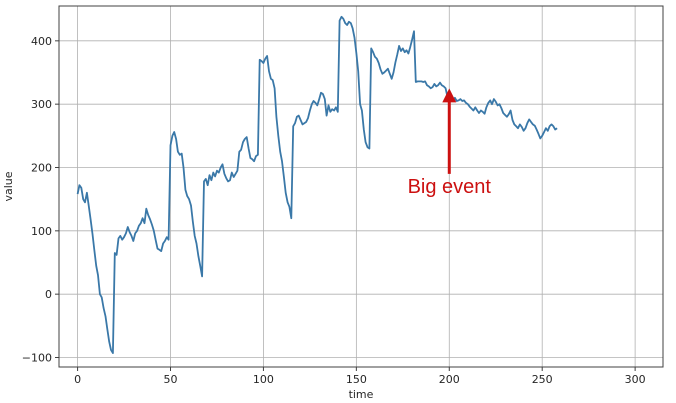  Describe the element at coordinates (8, 186) in the screenshot. I see `y-axis-label: value` at that location.